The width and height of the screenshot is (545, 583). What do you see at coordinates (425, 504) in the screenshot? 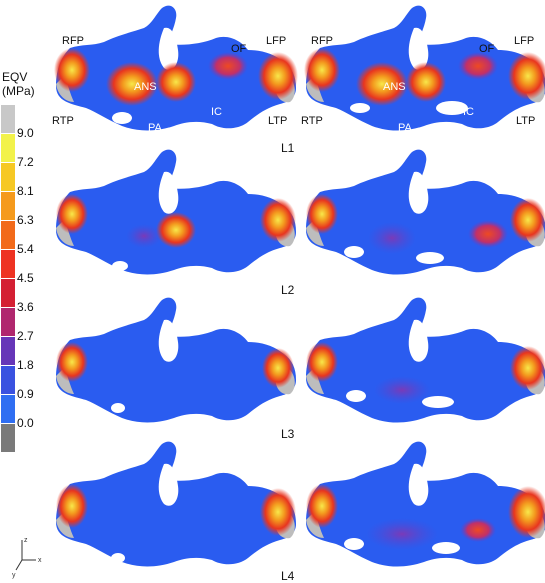
I see `panel-l4-right` at bounding box center [425, 504].